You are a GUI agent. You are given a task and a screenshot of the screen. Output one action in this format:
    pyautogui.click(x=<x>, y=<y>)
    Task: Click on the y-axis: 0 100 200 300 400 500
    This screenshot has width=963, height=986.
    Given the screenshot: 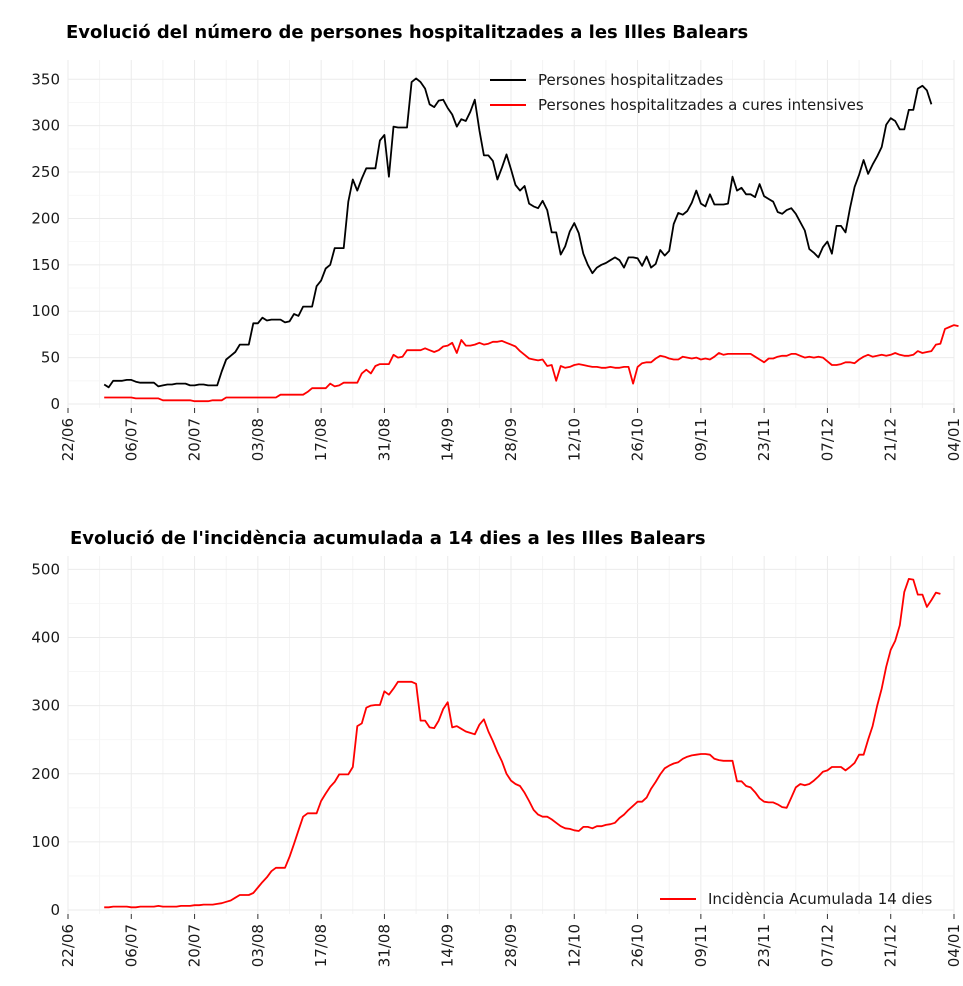 What is the action you would take?
    pyautogui.click(x=45, y=739)
    